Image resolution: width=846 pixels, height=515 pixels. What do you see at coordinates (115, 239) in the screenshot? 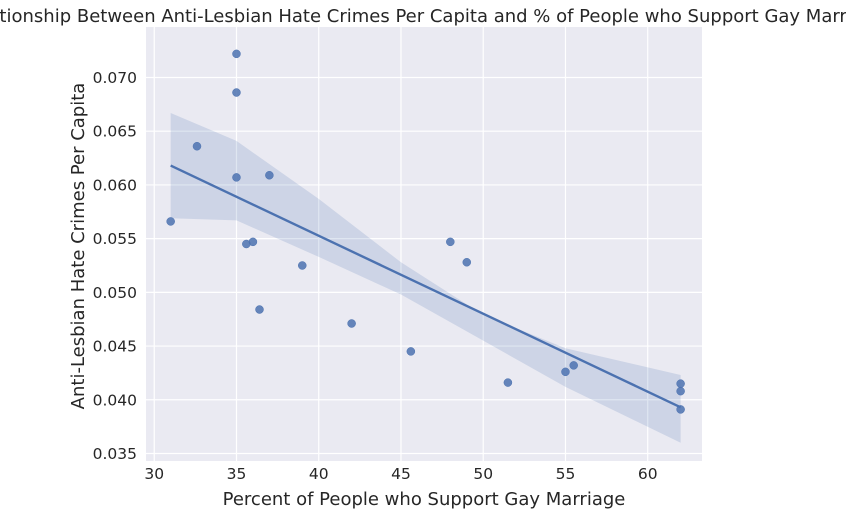
I see `y-tick-label: 0.055` at bounding box center [115, 239].